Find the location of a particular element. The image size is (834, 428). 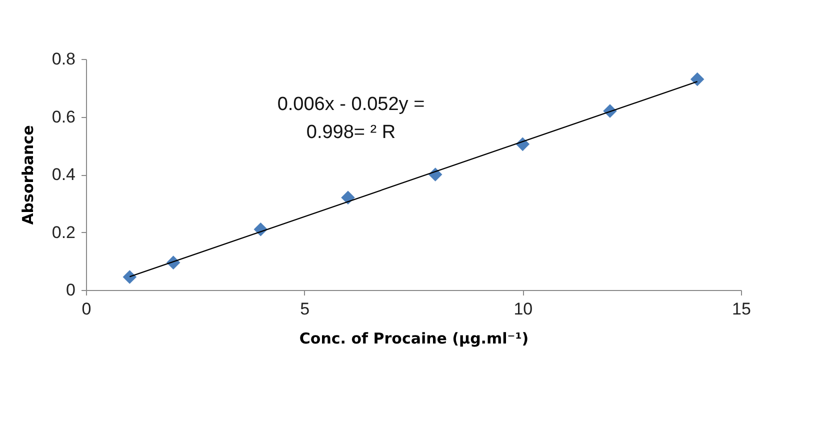

x-tick-label: 5 is located at coordinates (305, 309).